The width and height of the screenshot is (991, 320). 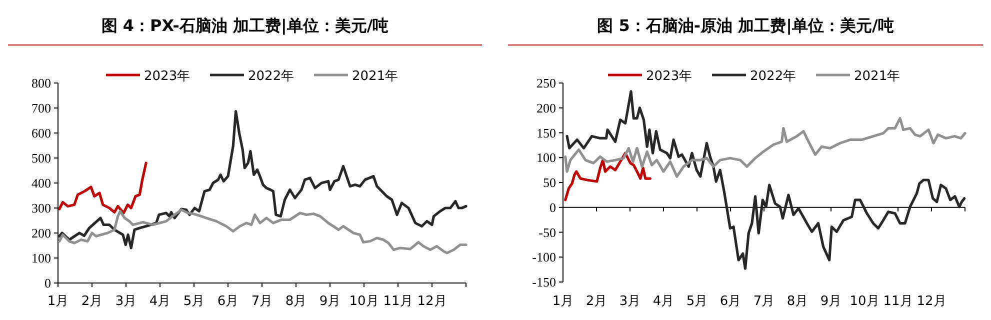 What do you see at coordinates (41, 108) in the screenshot?
I see `y-tick-label: 700` at bounding box center [41, 108].